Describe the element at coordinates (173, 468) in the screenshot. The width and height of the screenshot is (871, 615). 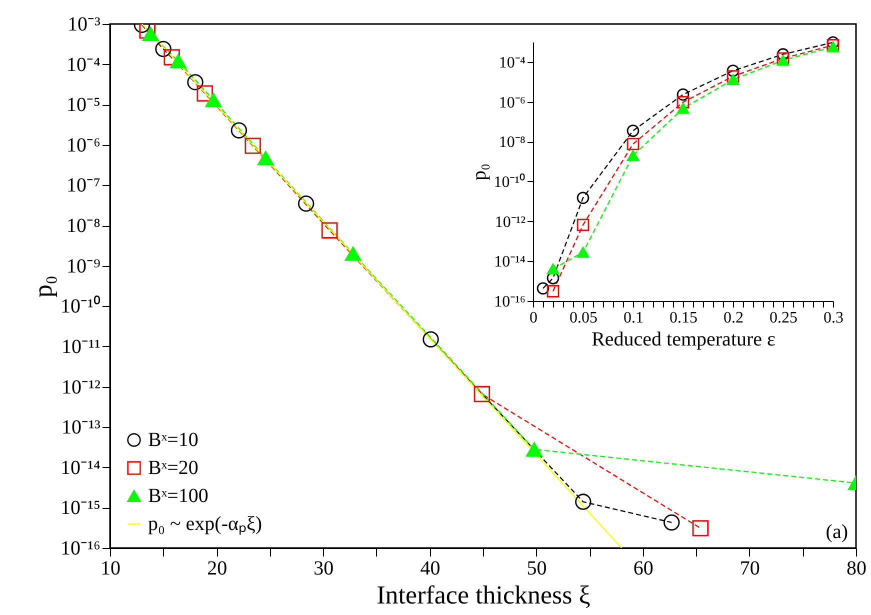
I see `legend-label: Bˣ=20` at that location.